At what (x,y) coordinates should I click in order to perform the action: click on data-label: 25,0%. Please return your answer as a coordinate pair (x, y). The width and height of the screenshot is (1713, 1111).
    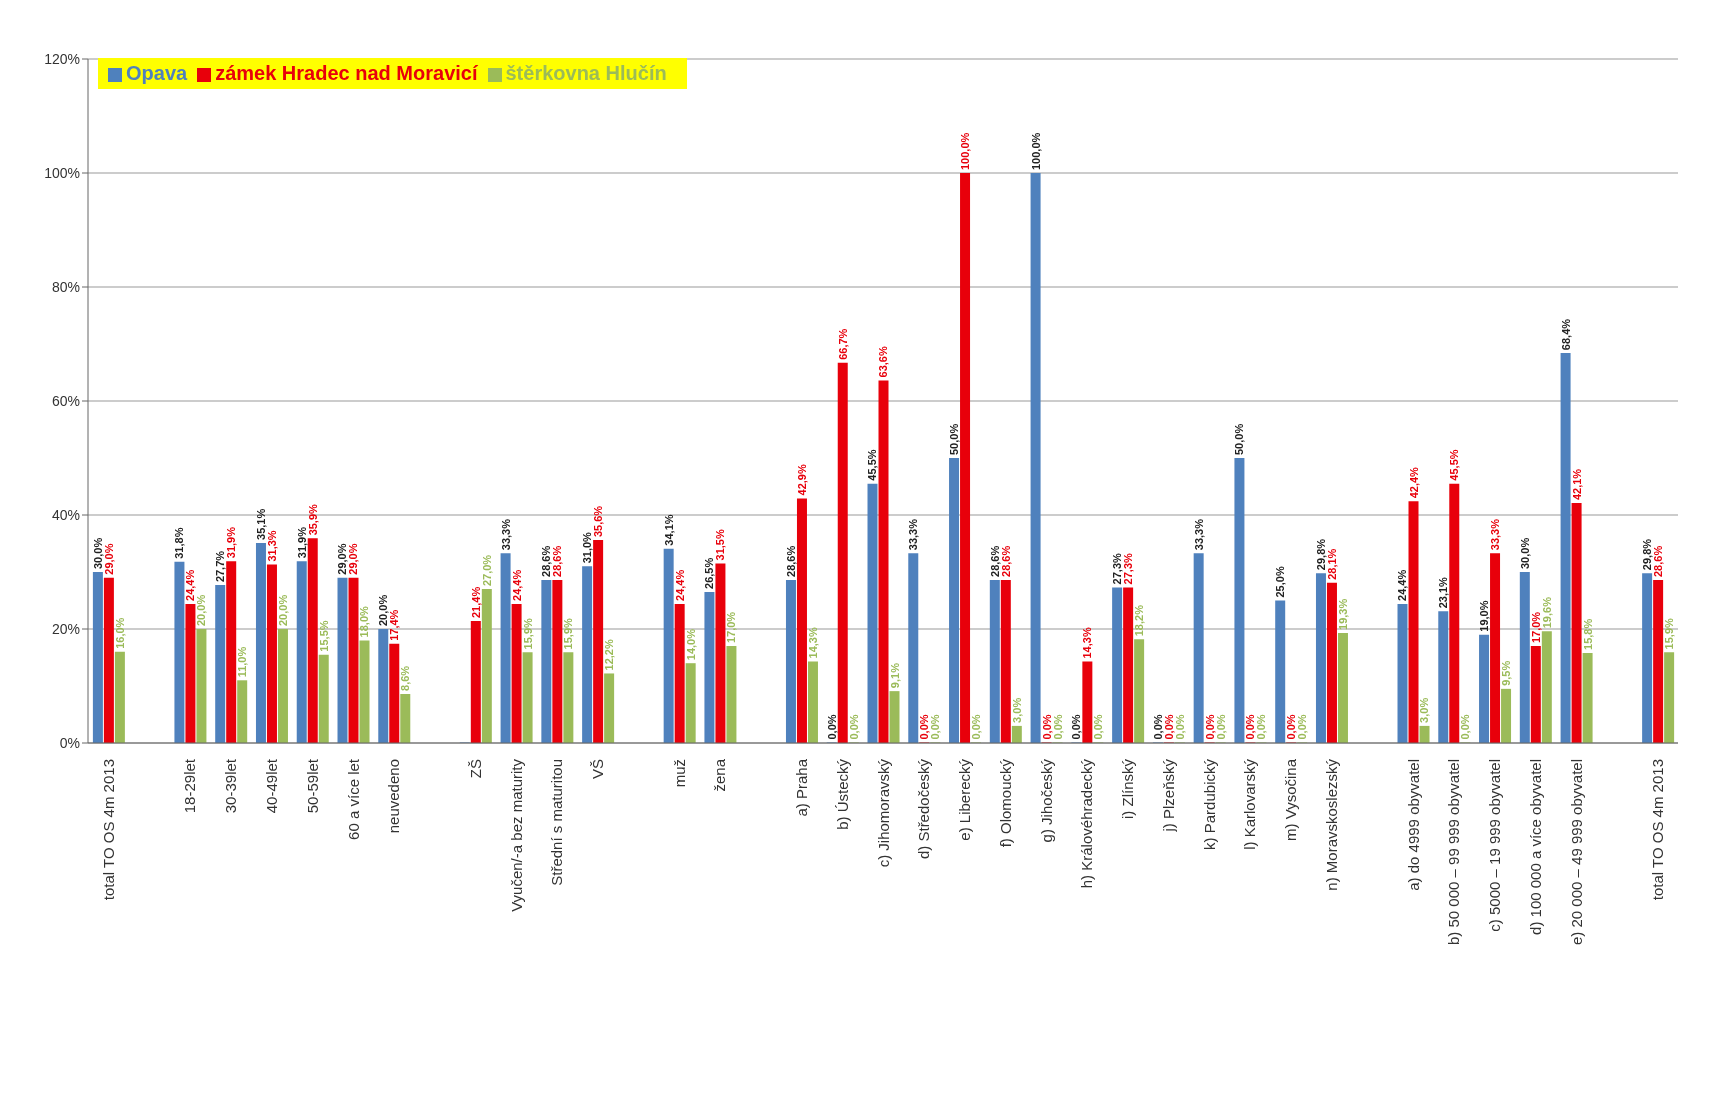
    Looking at the image, I should click on (1280, 582).